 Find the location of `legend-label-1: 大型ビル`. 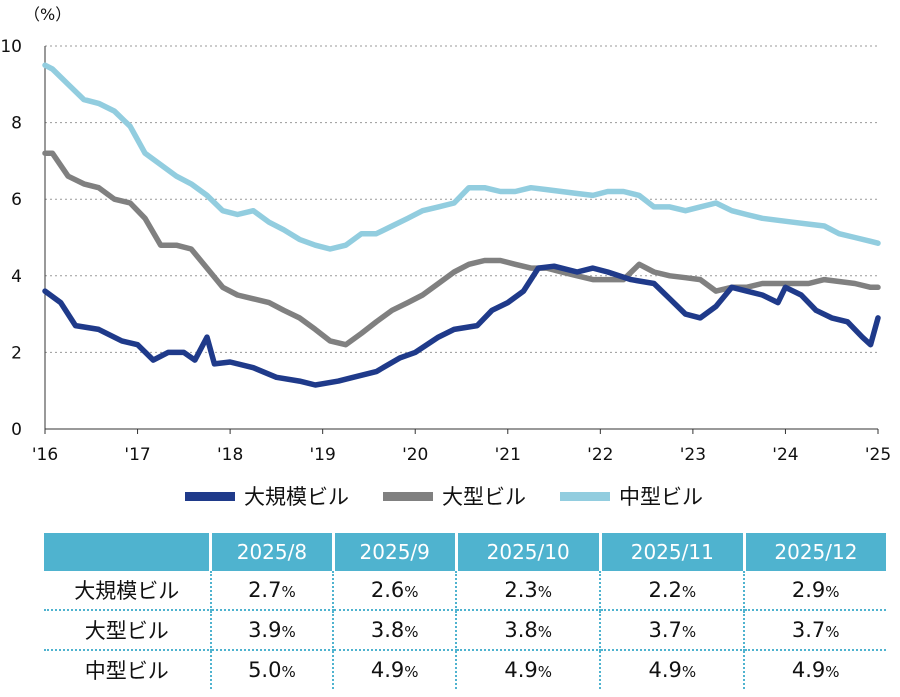

legend-label-1: 大型ビル is located at coordinates (484, 497).